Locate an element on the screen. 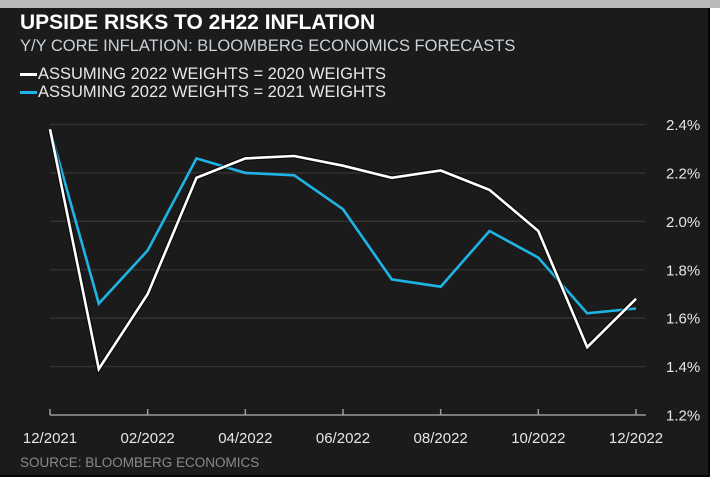 The width and height of the screenshot is (720, 486). legend-label: ASSUMING 2022 WEIGHTS = 2020 WEIGHTS is located at coordinates (212, 74).